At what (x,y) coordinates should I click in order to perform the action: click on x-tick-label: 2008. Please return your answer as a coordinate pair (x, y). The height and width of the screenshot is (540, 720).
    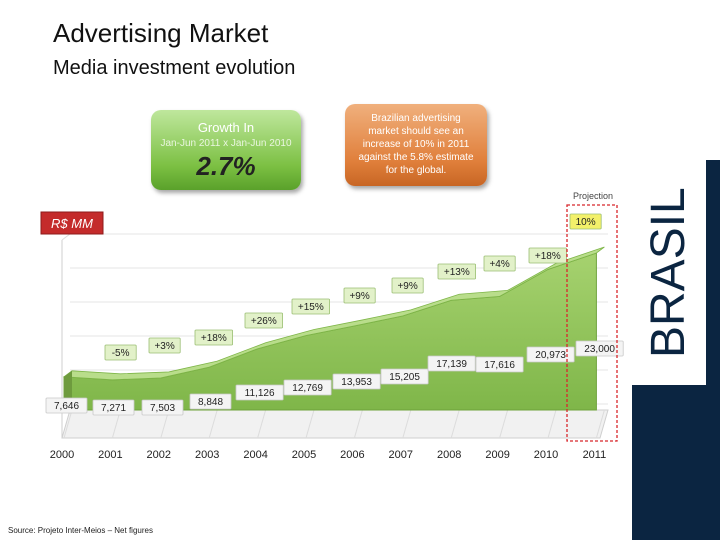
    Looking at the image, I should click on (449, 455).